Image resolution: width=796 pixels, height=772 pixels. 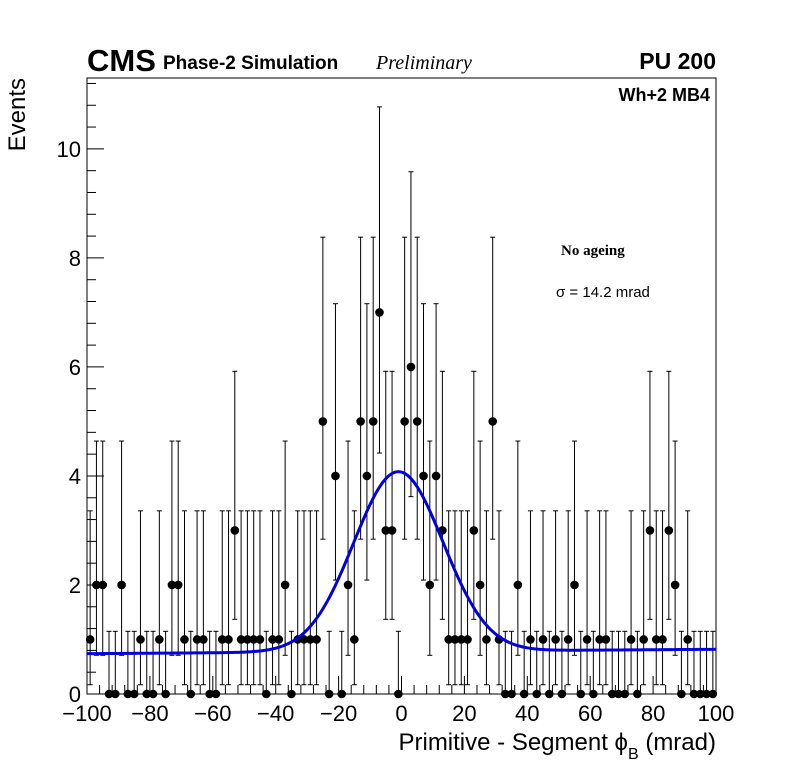 I want to click on y-tick-label: 2, so click(x=75, y=585).